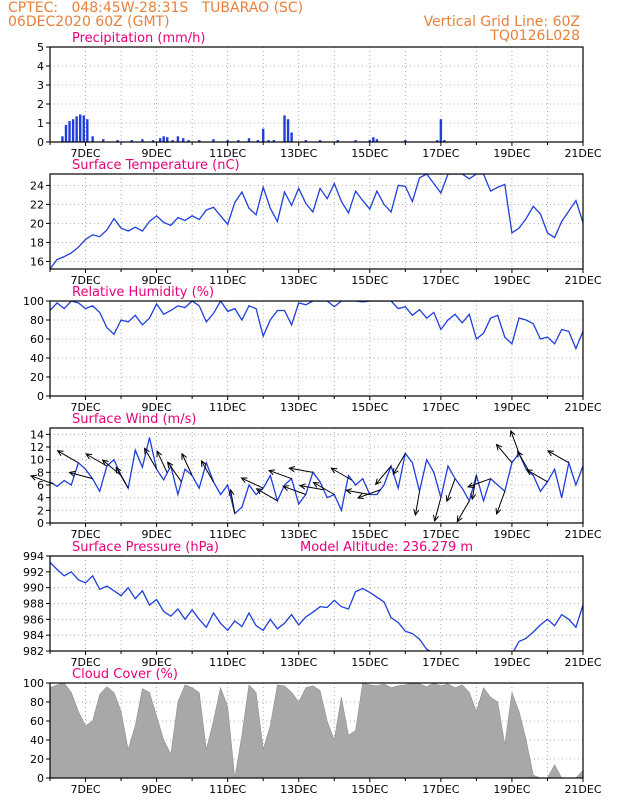 This screenshot has width=618, height=800. Describe the element at coordinates (156, 8) in the screenshot. I see `header-location: CPTEC: 048:45W-28:31S TUBARAO (SC)` at that location.